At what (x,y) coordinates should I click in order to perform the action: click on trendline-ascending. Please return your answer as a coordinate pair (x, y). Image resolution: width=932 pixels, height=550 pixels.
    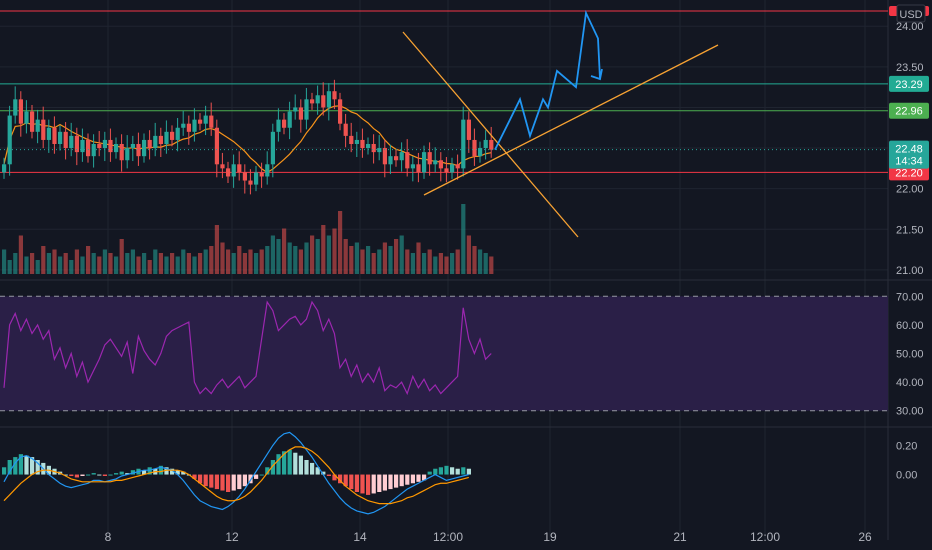
    Looking at the image, I should click on (571, 120).